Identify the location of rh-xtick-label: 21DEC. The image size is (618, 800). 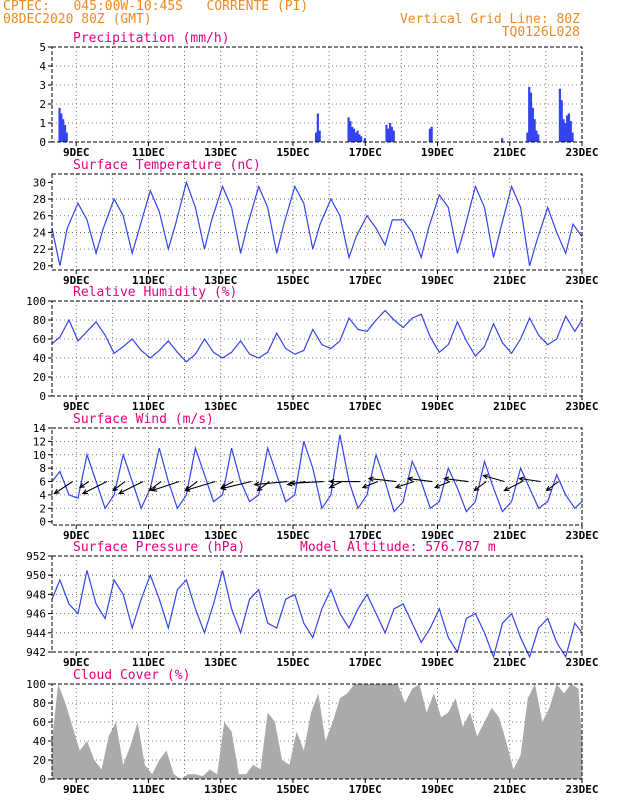
(509, 406).